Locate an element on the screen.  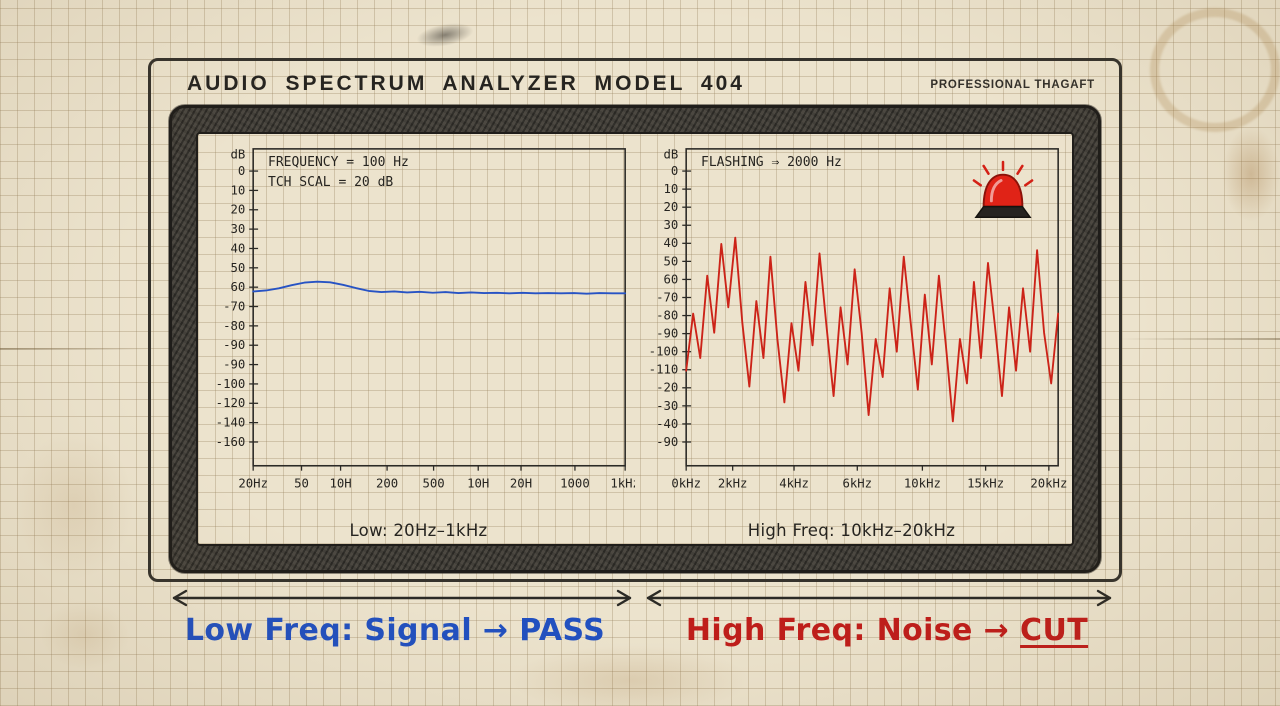
cut-label: High Freq: Noise → CUT is located at coordinates (887, 631).